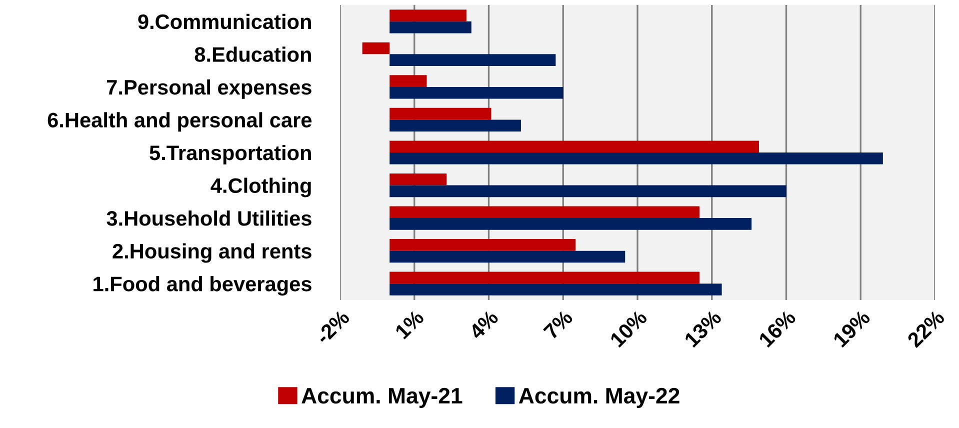 This screenshot has width=959, height=428. I want to click on y-tick-label: 3.Household Utilities, so click(209, 218).